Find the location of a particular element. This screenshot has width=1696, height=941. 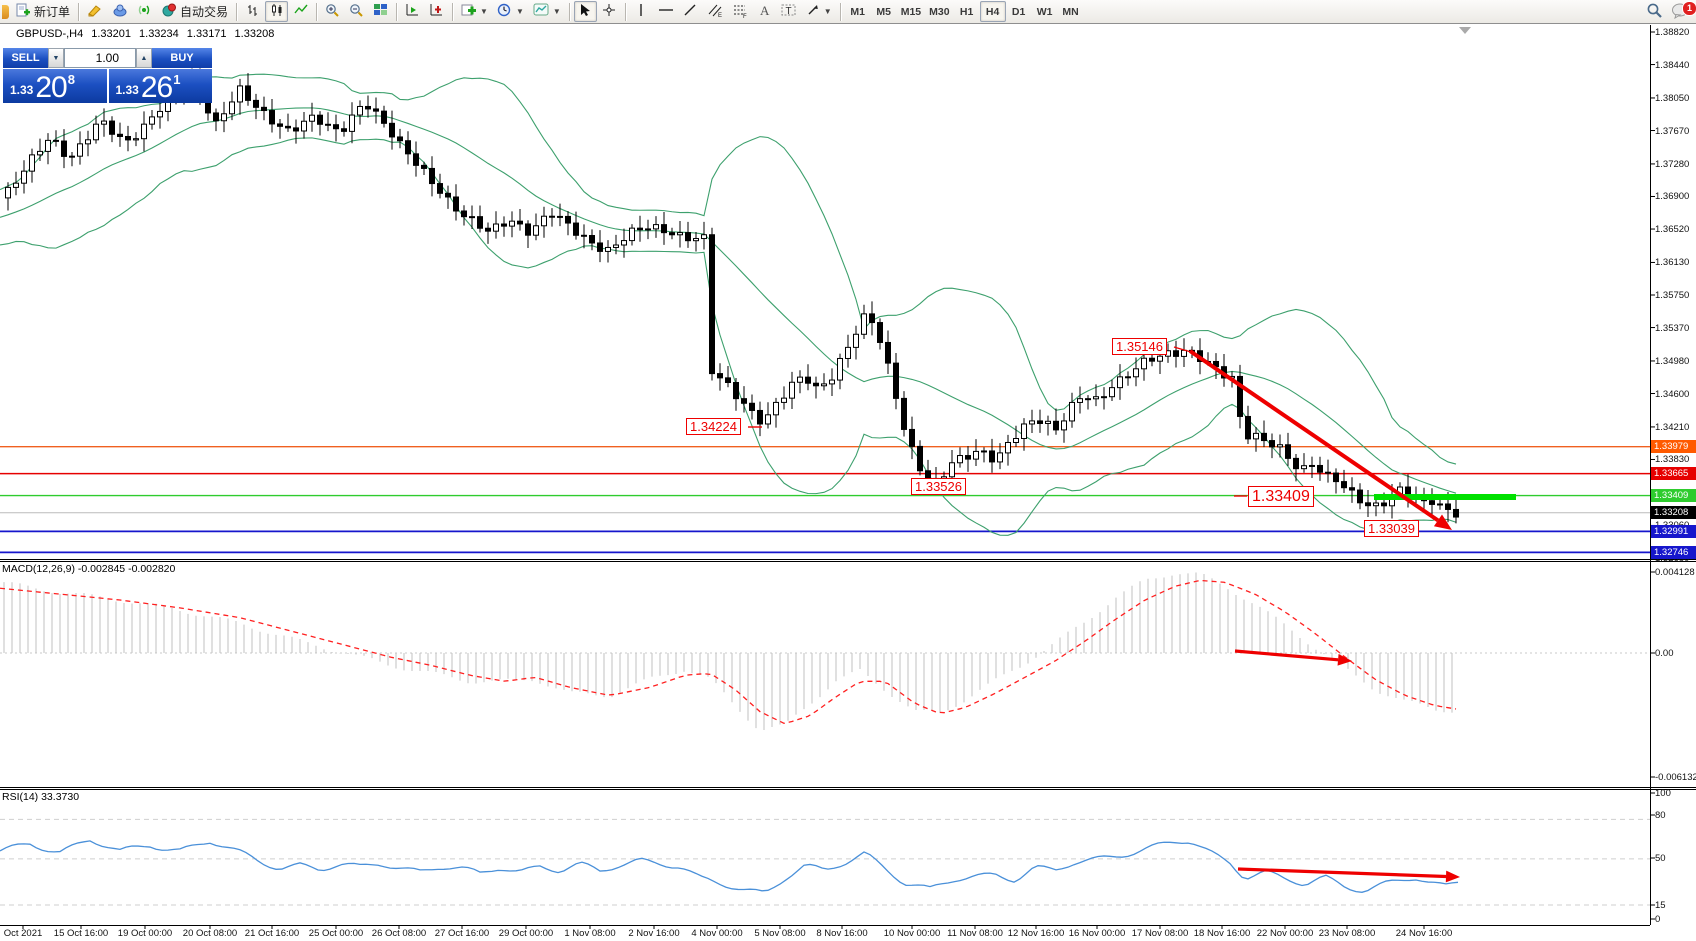

tile-windows-button is located at coordinates (380, 11).